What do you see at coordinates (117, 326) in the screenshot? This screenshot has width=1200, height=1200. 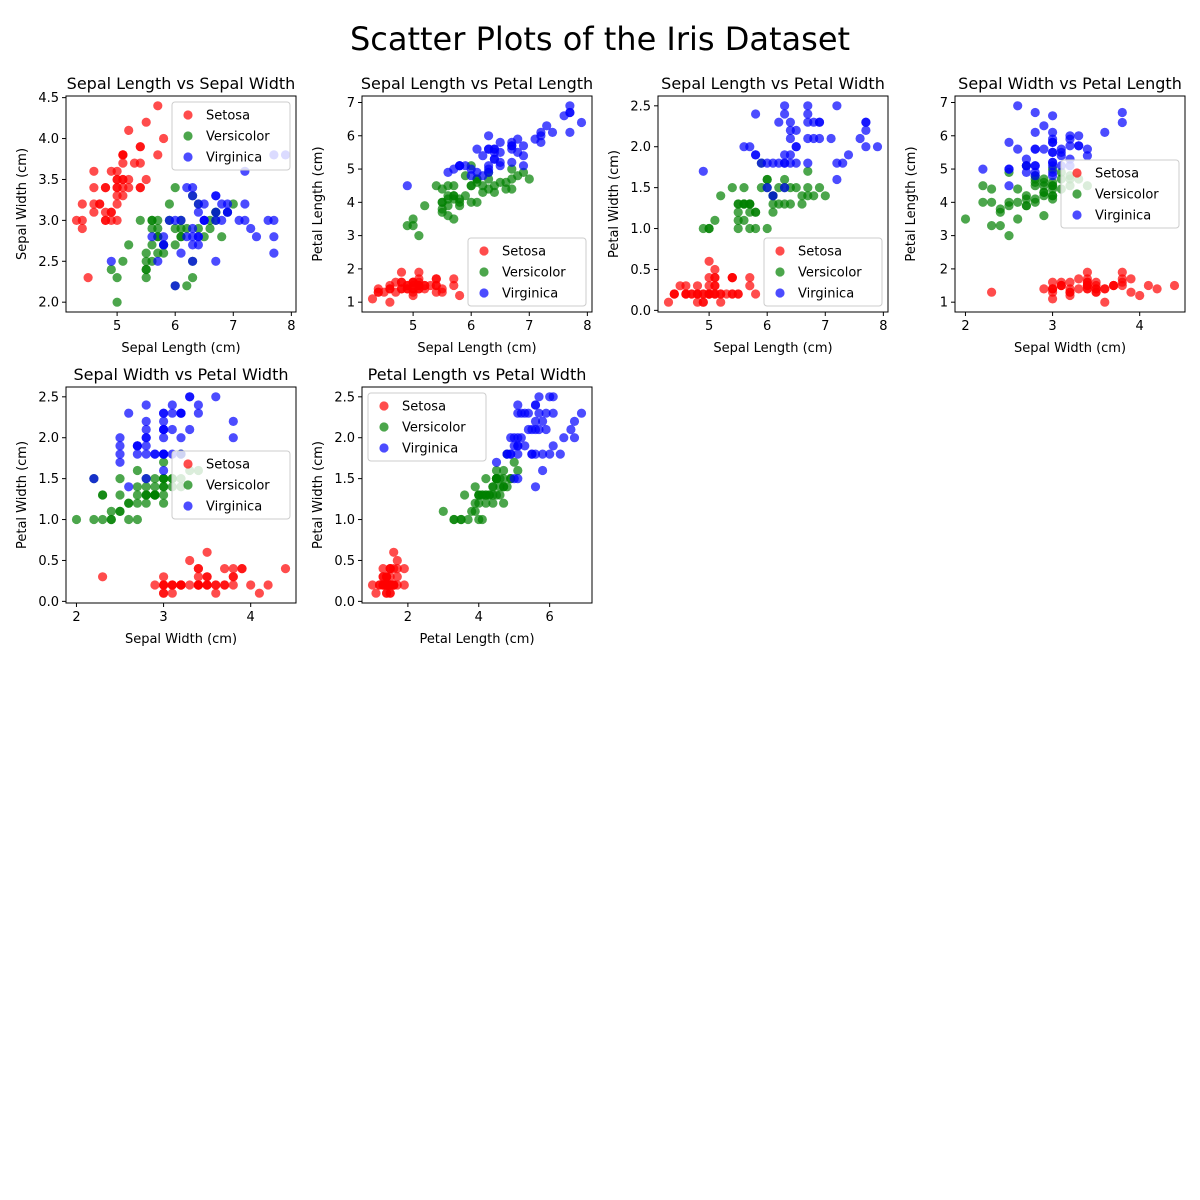 I see `x-tick-label: 5` at bounding box center [117, 326].